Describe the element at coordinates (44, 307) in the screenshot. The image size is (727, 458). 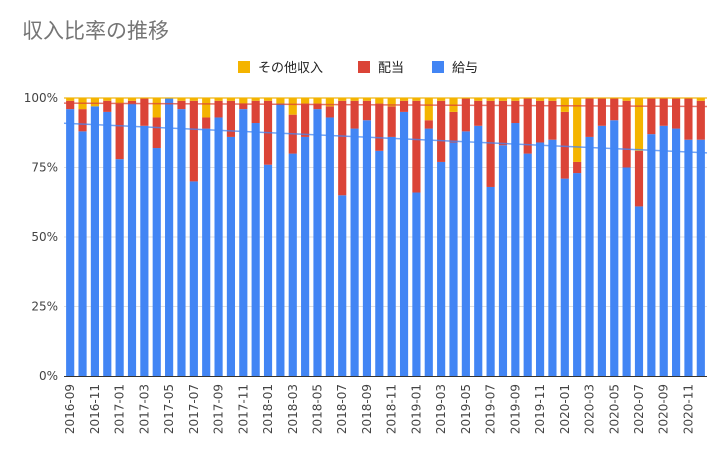
I see `y-tick-label: 25%` at that location.